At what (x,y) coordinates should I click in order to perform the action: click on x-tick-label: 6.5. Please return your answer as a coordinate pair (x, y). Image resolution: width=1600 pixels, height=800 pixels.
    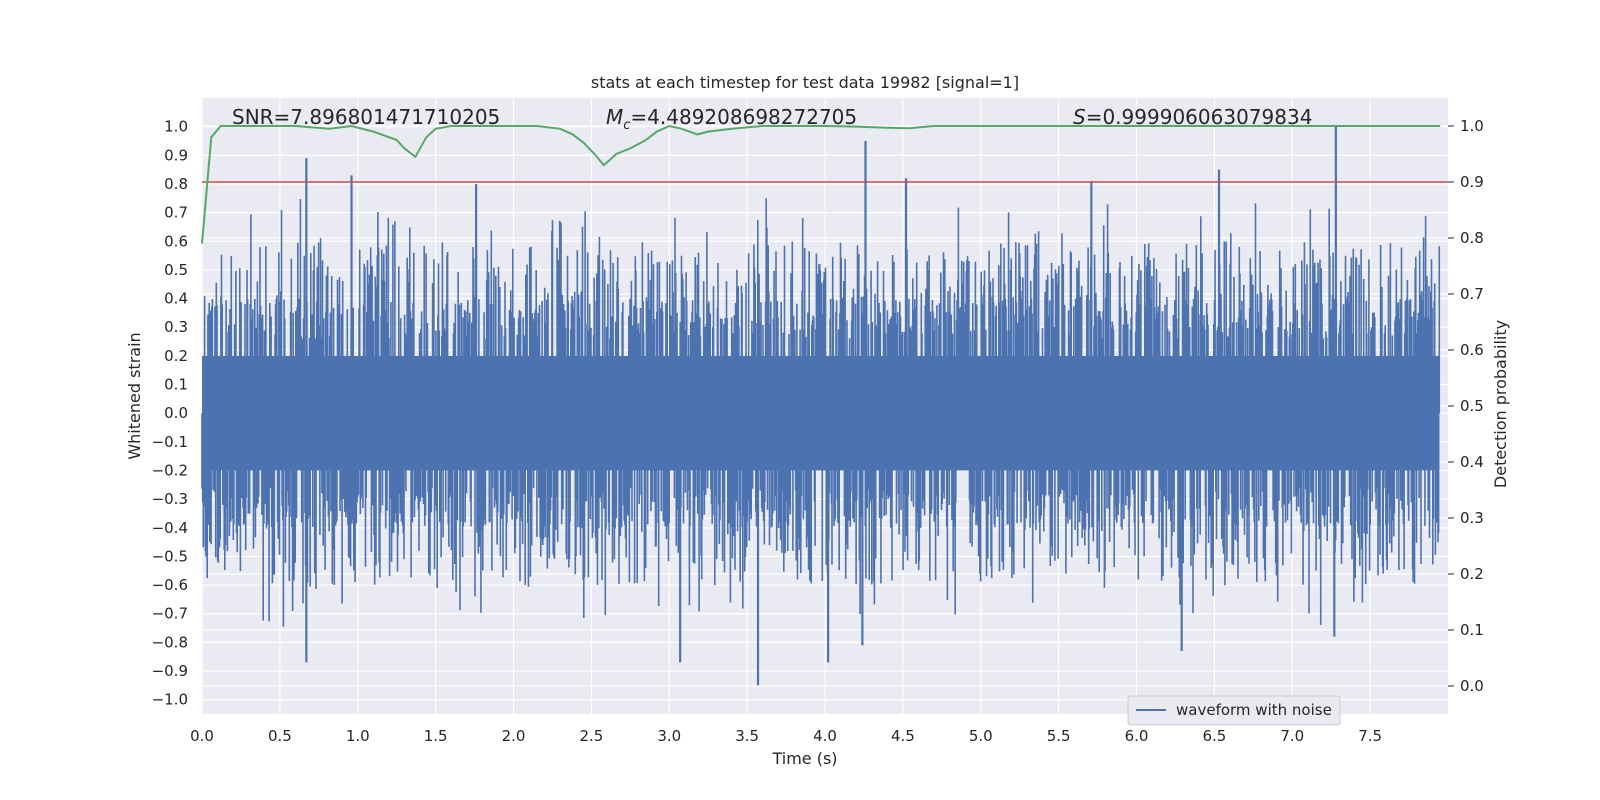
    Looking at the image, I should click on (1214, 736).